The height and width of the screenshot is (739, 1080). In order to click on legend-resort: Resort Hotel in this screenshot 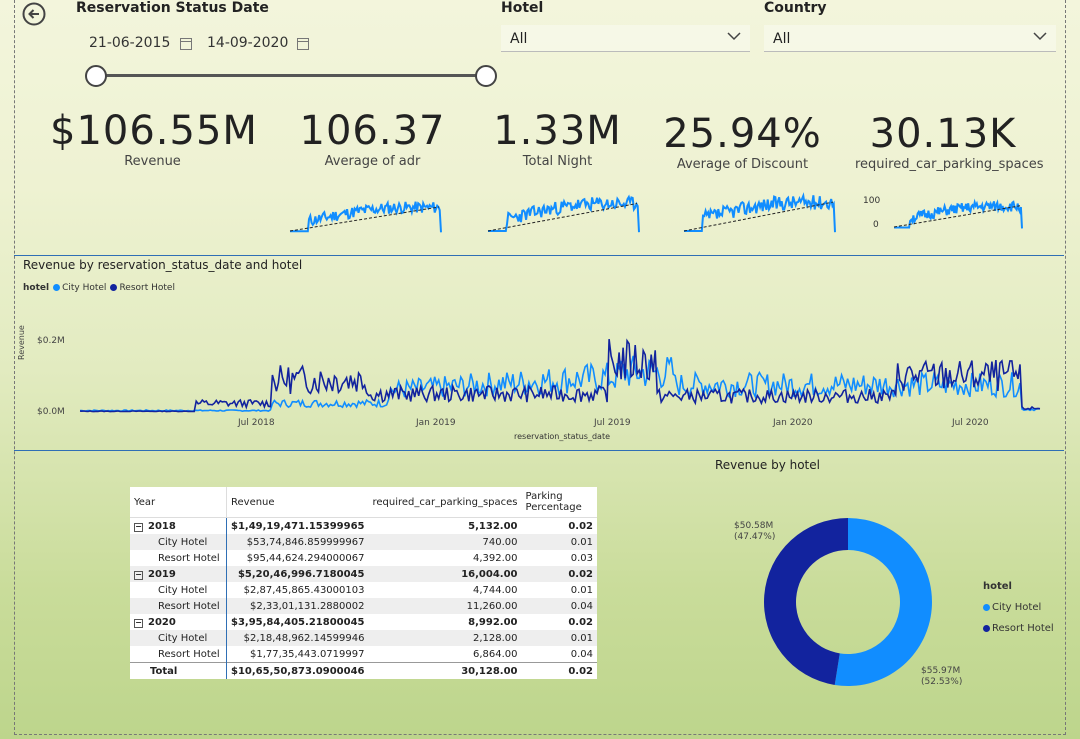, I will do `click(147, 288)`.